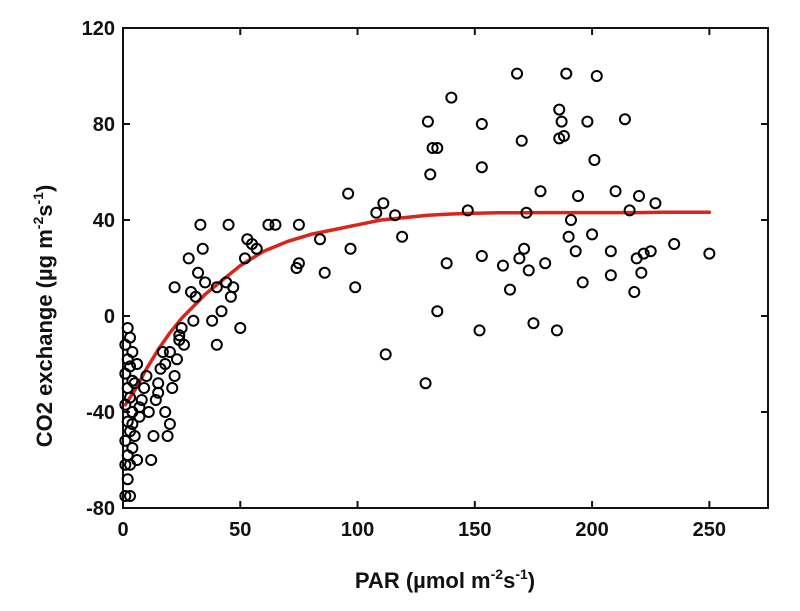 The image size is (800, 611). Describe the element at coordinates (445, 579) in the screenshot. I see `x-axis-title: PAR (µmol m-2s-1)` at that location.